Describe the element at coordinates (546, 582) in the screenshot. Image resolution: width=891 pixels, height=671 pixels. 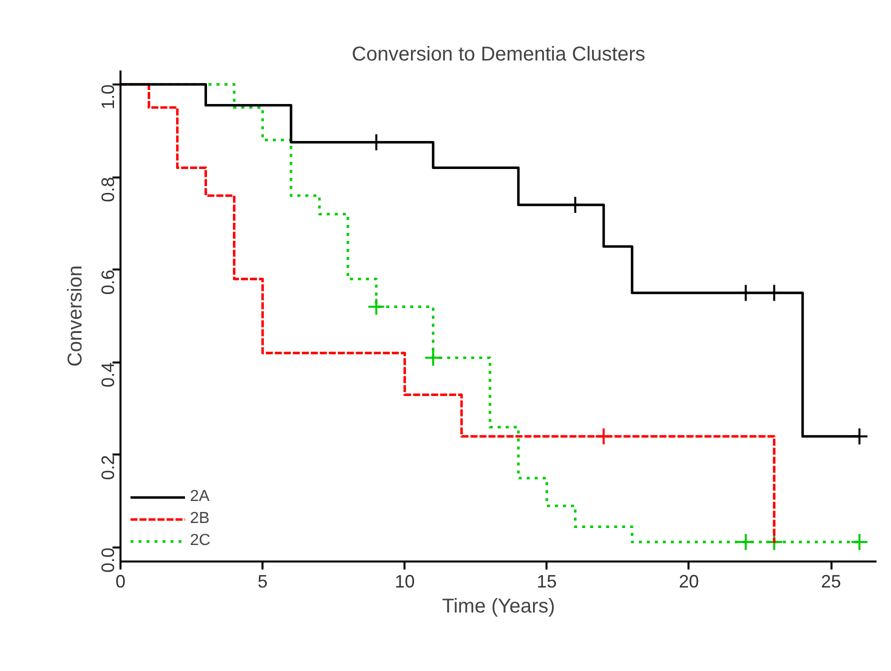
I see `x-tick-label: 15` at that location.